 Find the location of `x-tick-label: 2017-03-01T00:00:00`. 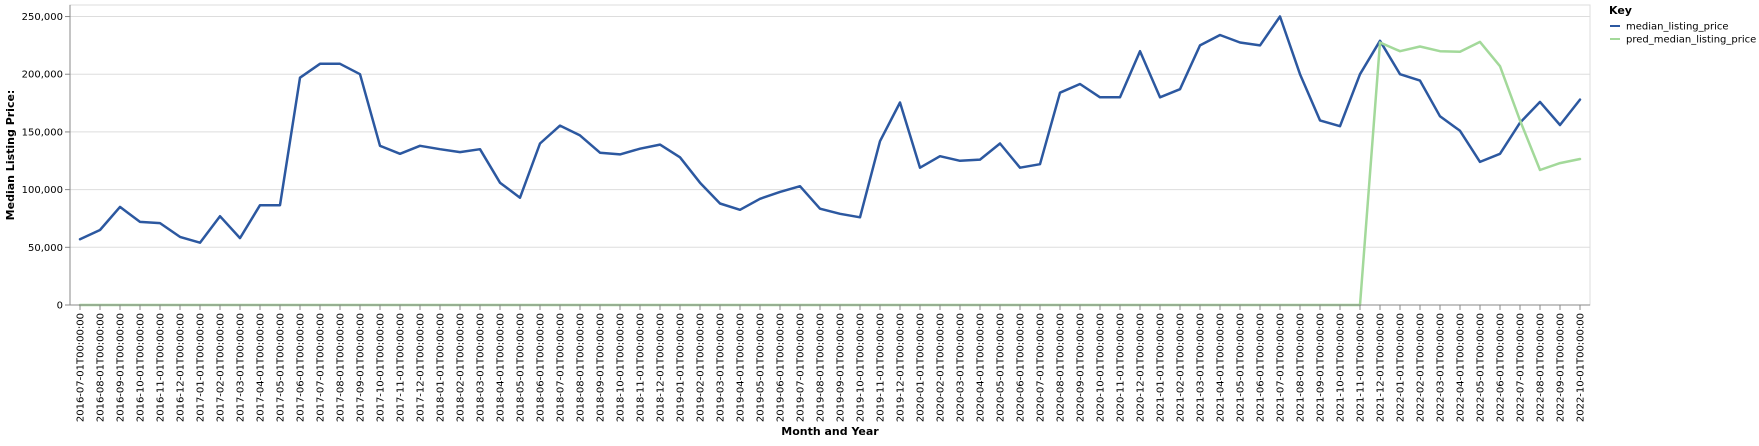

x-tick-label: 2017-03-01T00:00:00 is located at coordinates (241, 367).